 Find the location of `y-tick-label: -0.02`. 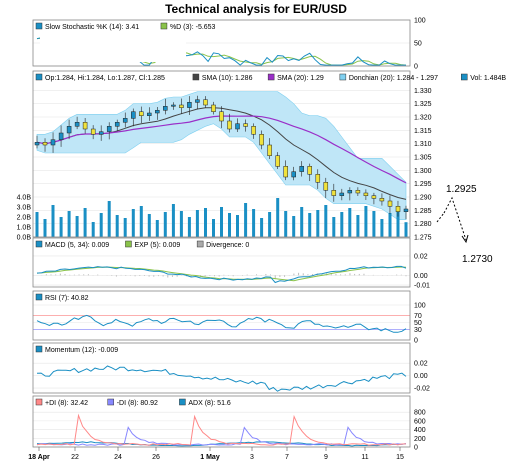

y-tick-label: -0.02 is located at coordinates (422, 389).